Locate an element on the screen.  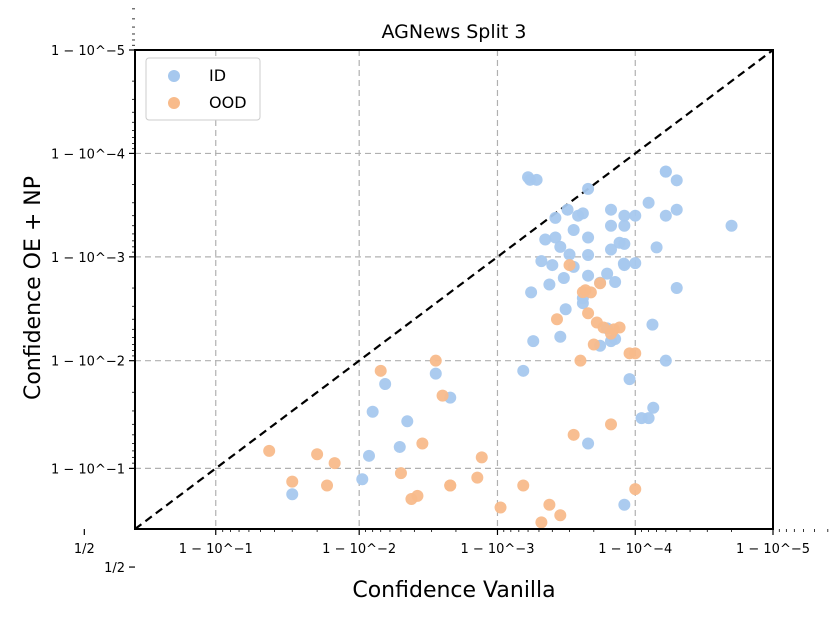
x-tick-label-4: 1 − 10^−4 is located at coordinates (635, 549).